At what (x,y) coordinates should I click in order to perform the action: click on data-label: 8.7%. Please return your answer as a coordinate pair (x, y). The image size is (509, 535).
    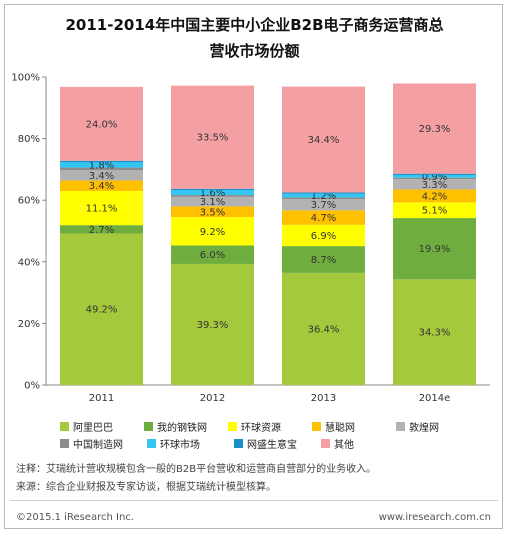
    Looking at the image, I should click on (323, 260).